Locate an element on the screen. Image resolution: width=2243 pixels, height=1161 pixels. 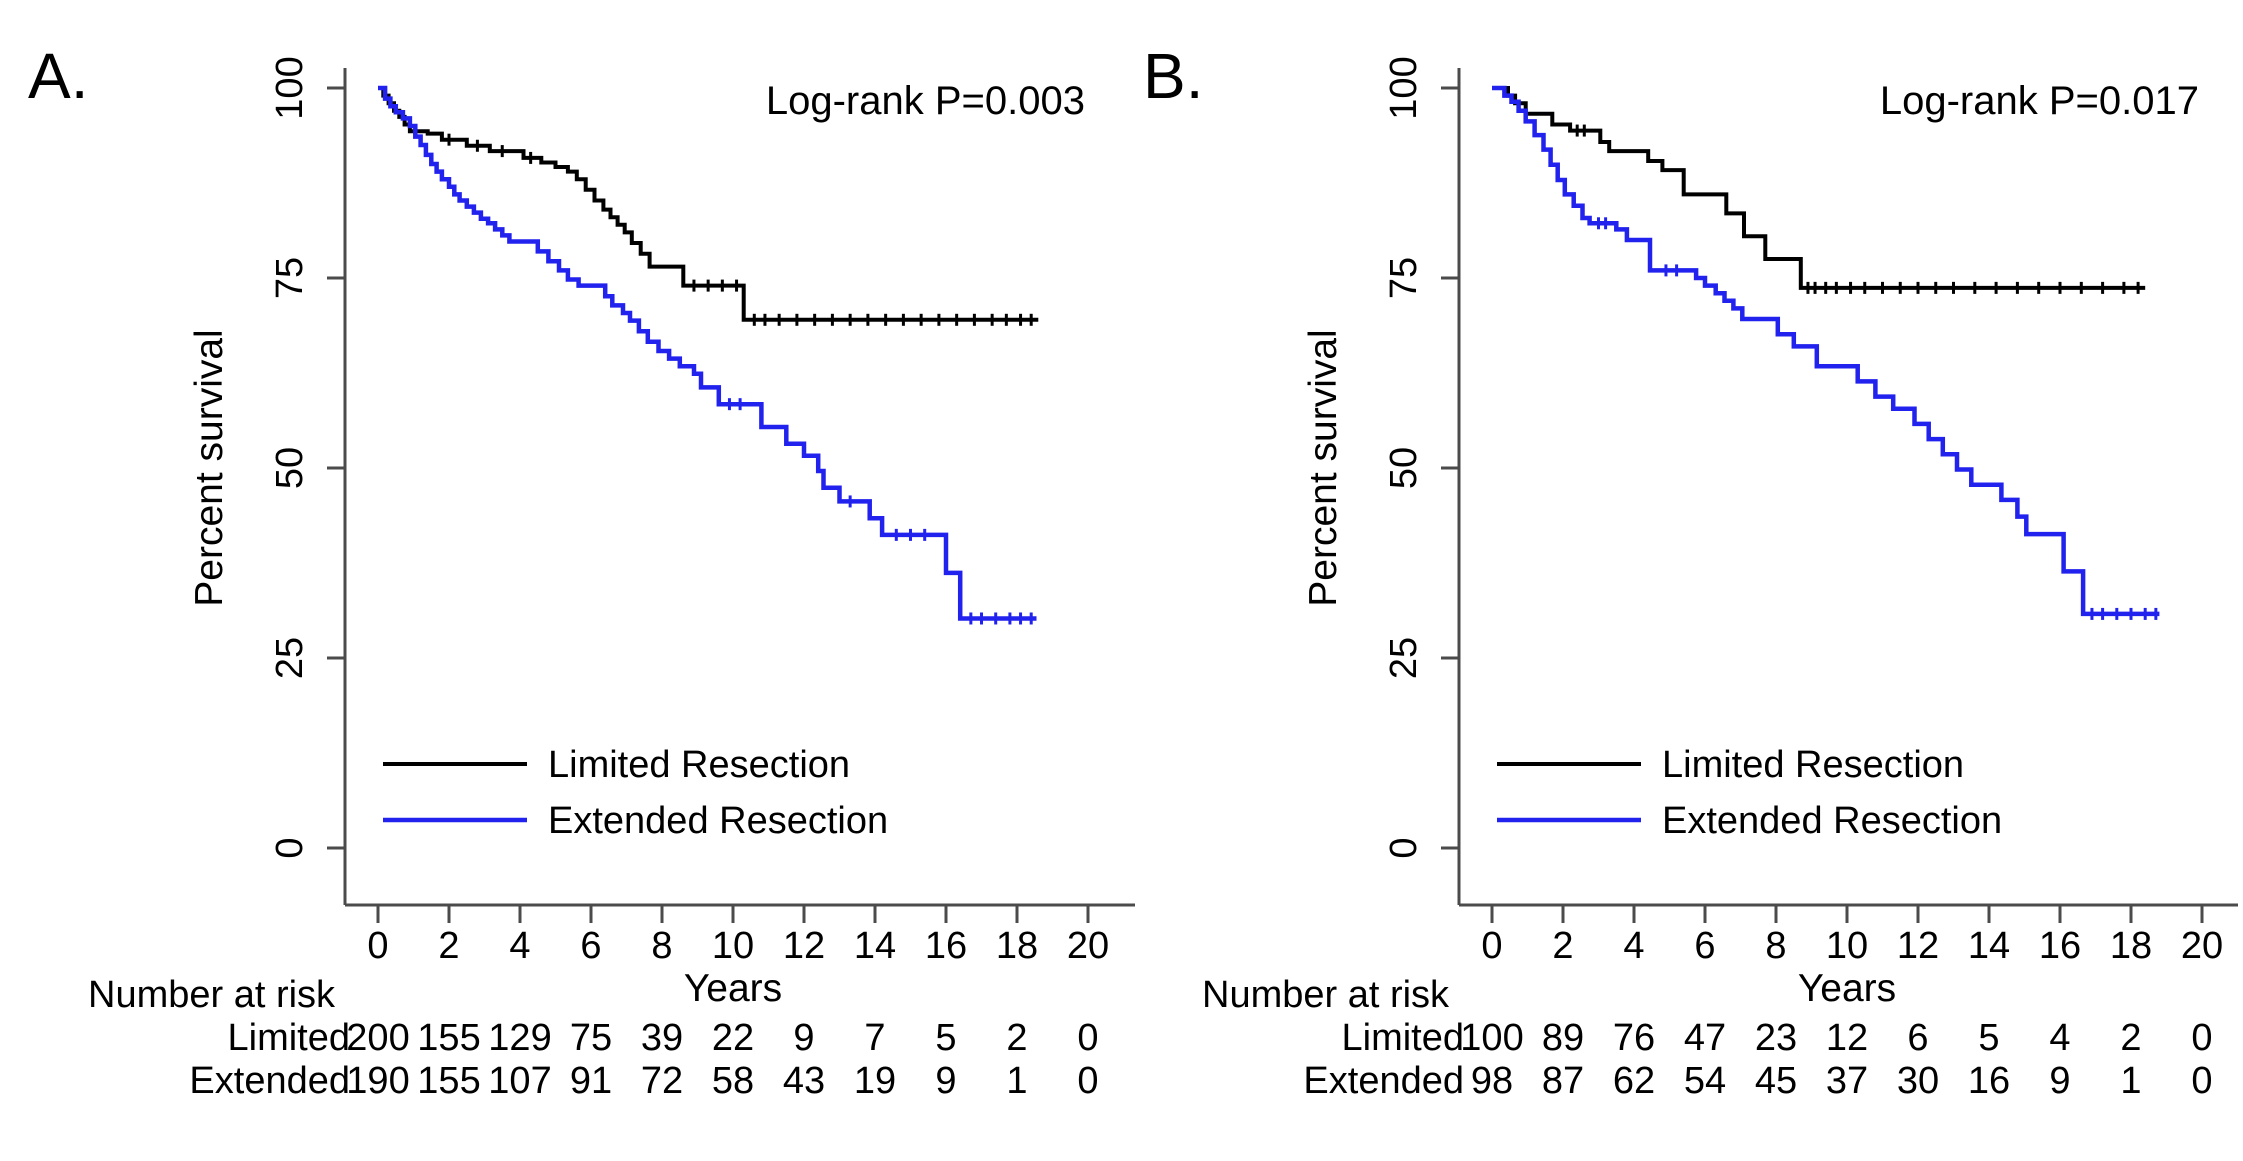
risk-count: 4 is located at coordinates (2059, 1038).